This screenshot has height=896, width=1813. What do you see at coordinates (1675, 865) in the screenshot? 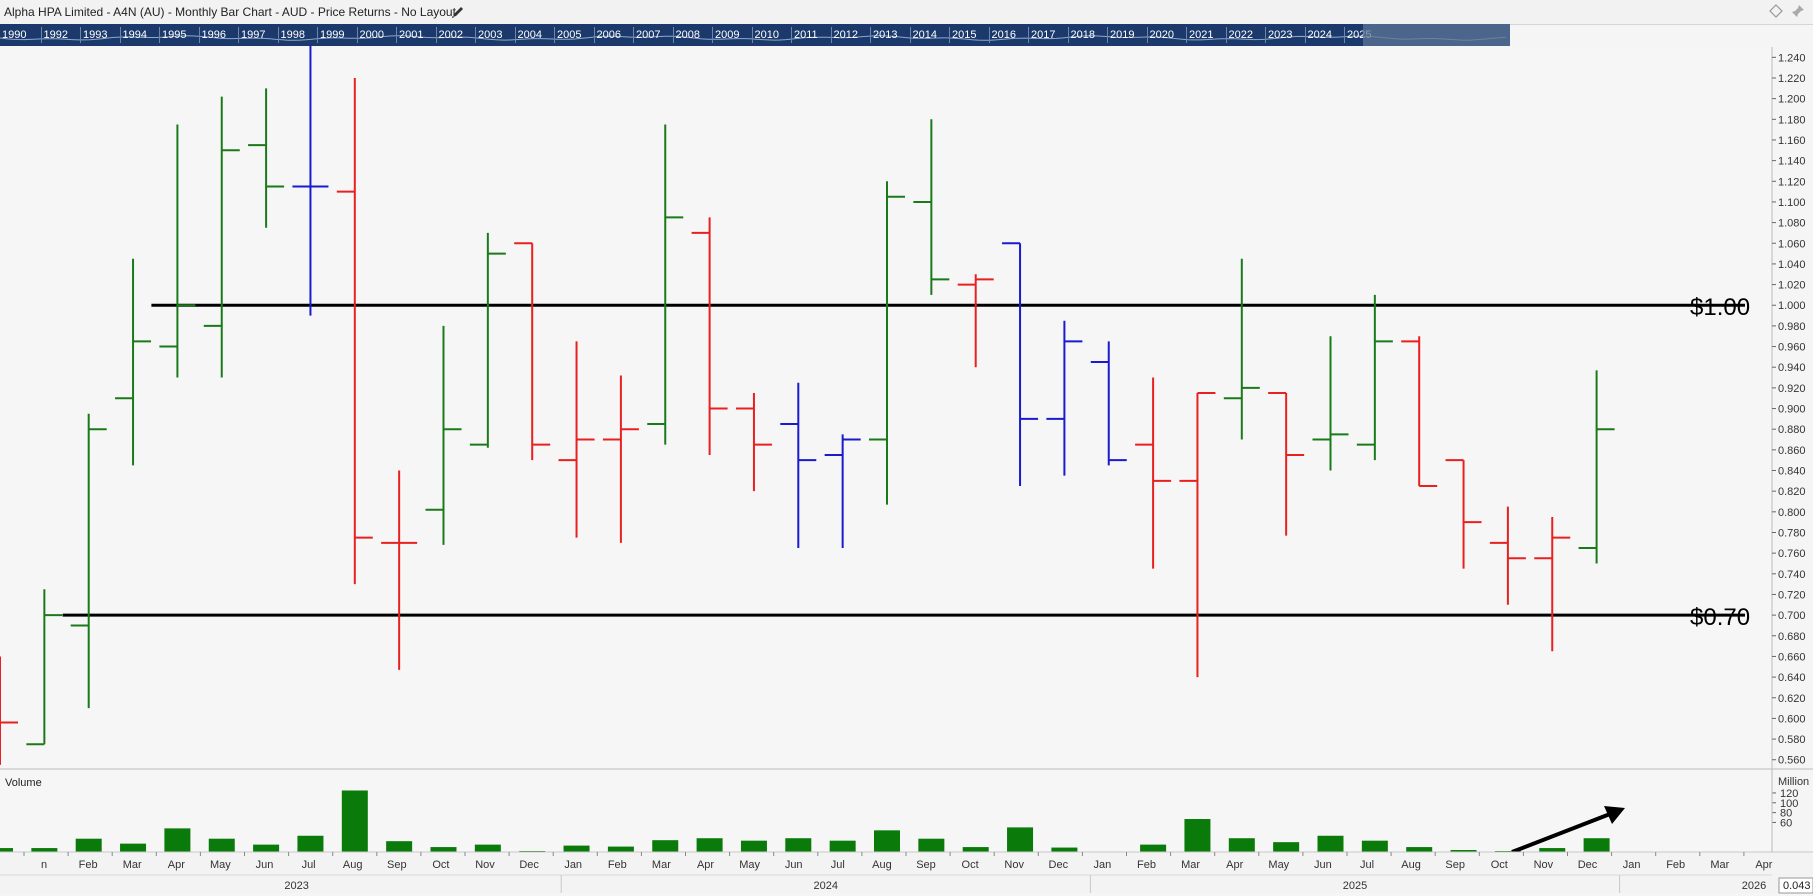
I see `month-label: Feb` at bounding box center [1675, 865].